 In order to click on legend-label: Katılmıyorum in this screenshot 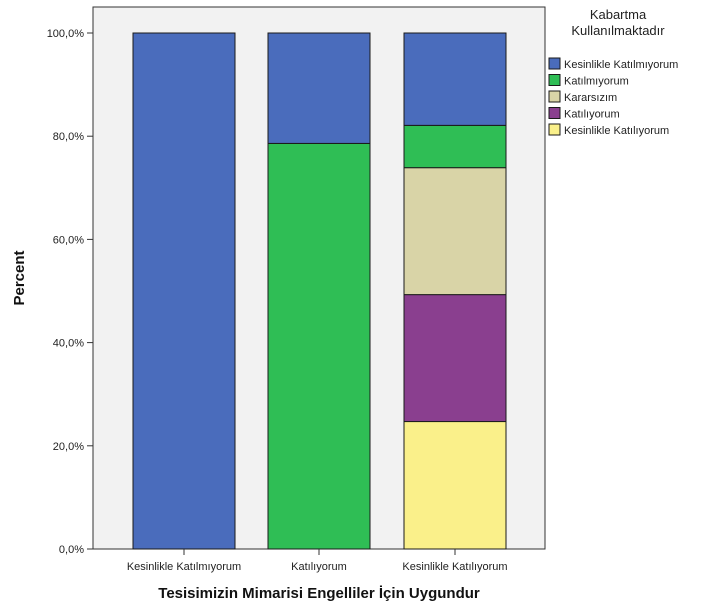, I will do `click(596, 82)`.